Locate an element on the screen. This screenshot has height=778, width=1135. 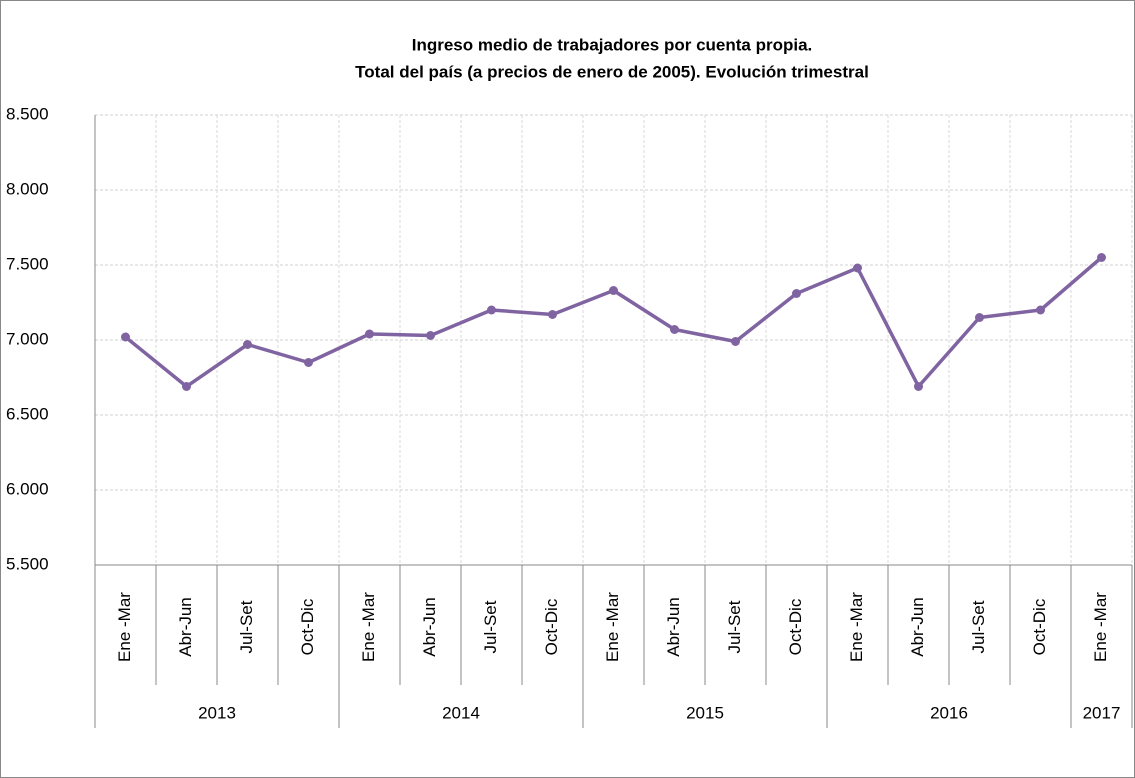
y-tick-label: 5.500 is located at coordinates (27, 563).